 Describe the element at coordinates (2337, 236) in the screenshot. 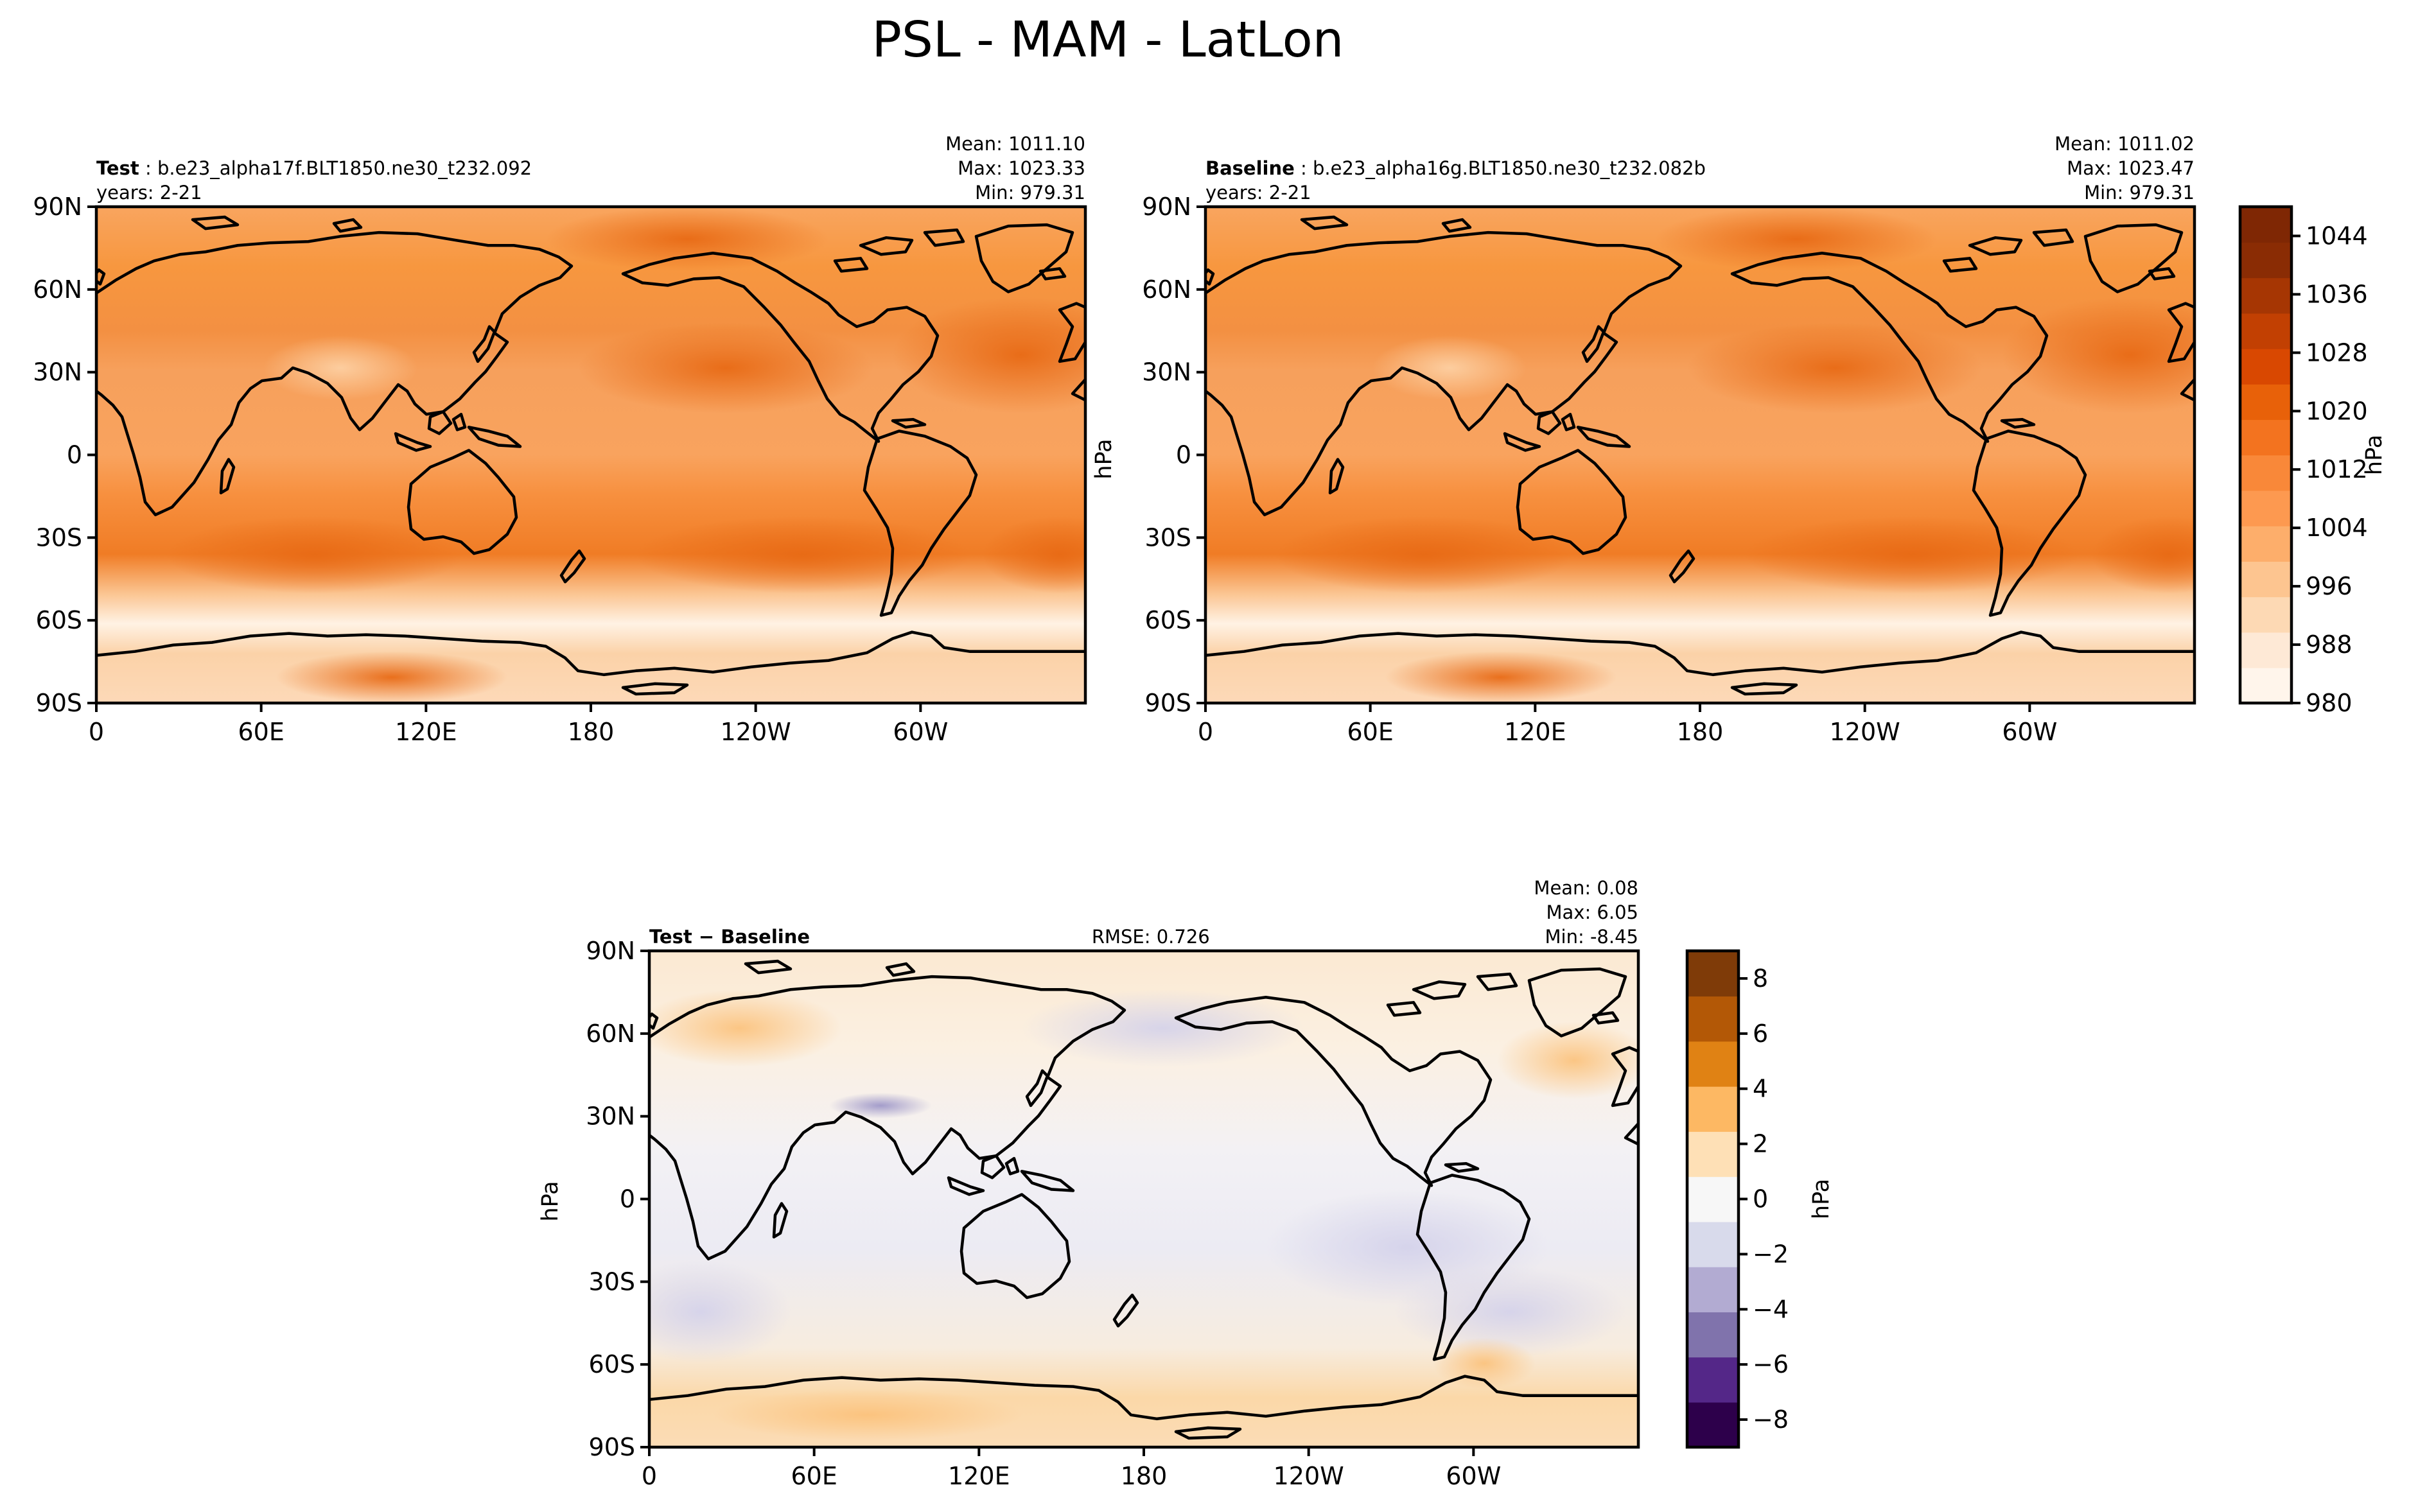

I see `main-colorbar-tick-label: 1044` at that location.